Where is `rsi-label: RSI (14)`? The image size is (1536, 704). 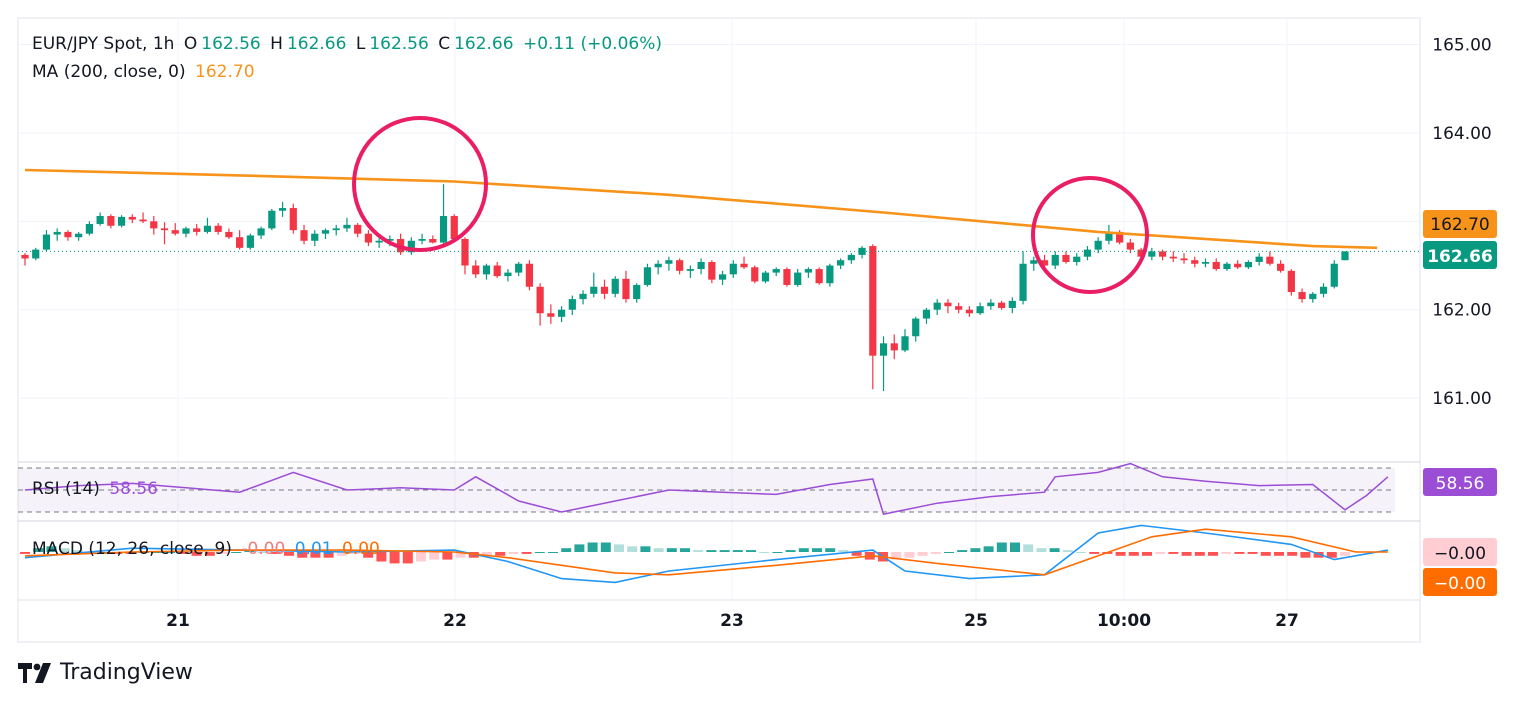
rsi-label: RSI (14) is located at coordinates (66, 489).